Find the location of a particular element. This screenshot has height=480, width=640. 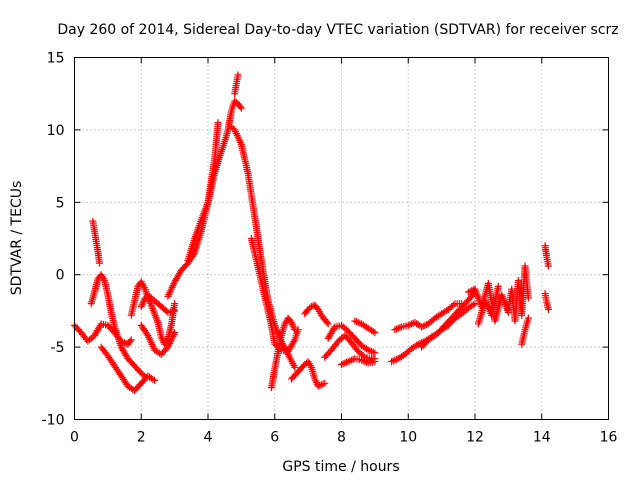

x-tick-label: 4 is located at coordinates (208, 438).